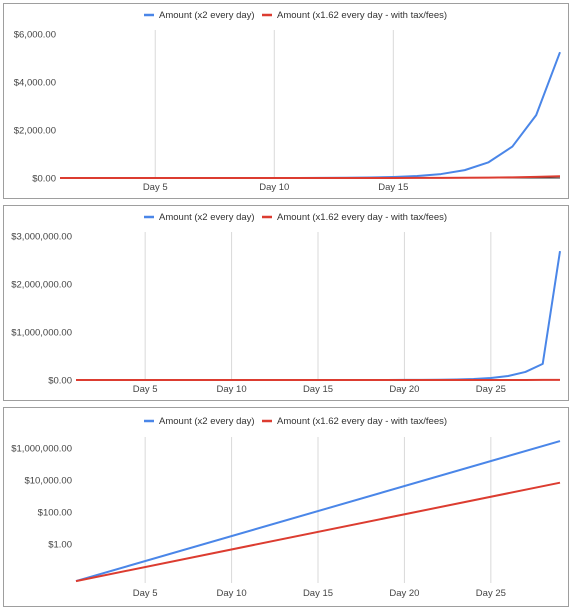  I want to click on y-tick-label: $6,000.00, so click(35, 35).